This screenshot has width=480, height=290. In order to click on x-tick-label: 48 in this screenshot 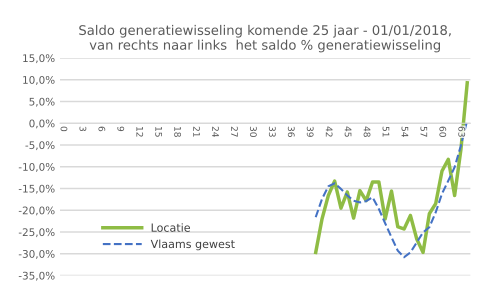, I will do `click(367, 131)`.